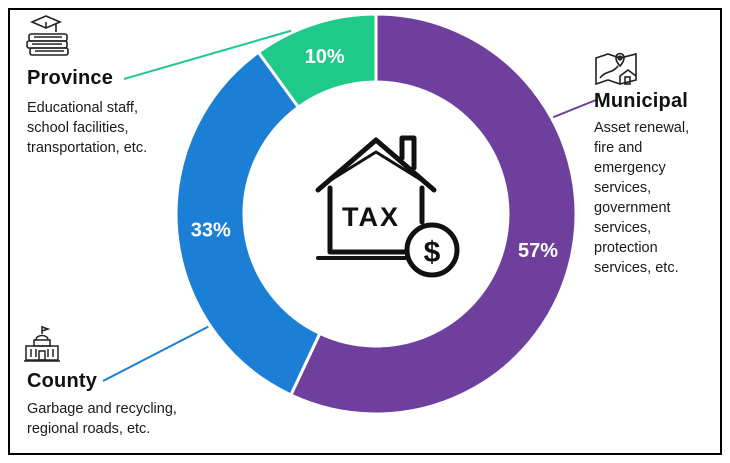 This screenshot has width=730, height=463. I want to click on municipal-title: Municipal, so click(641, 101).